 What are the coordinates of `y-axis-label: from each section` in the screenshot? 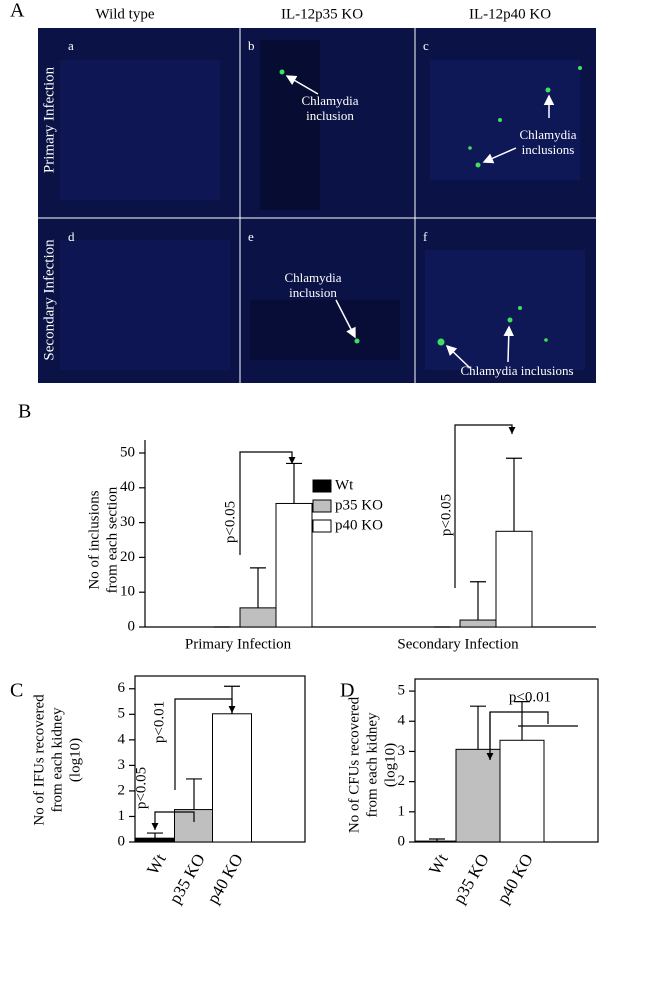 It's located at (112, 539).